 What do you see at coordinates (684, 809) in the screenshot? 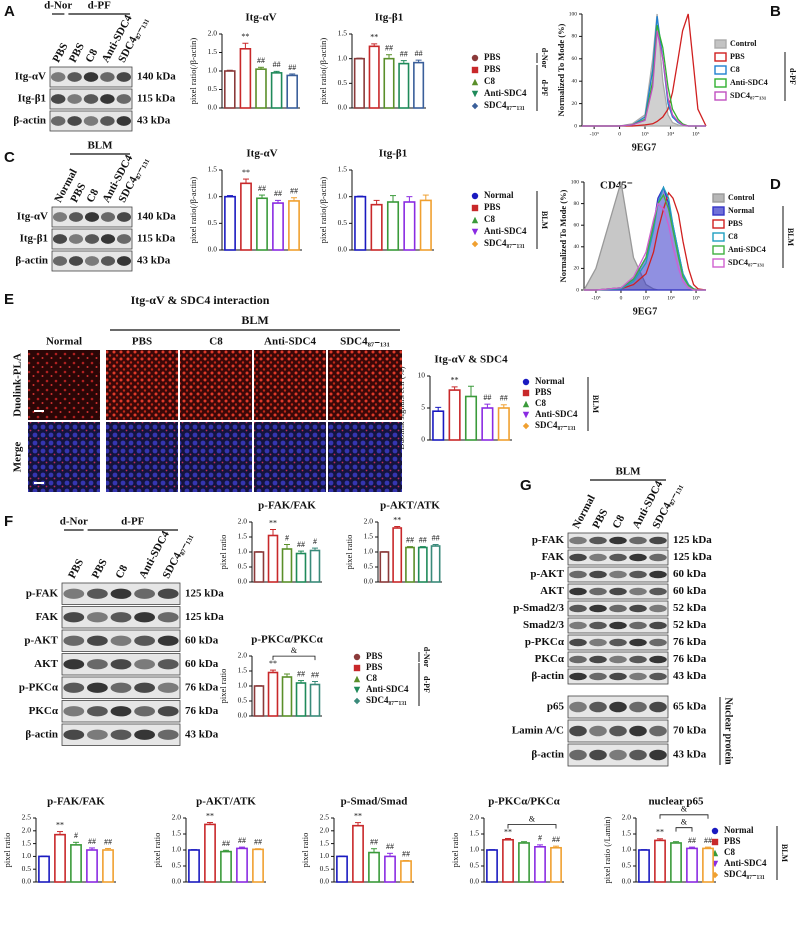
I see `bracket-label: &` at bounding box center [684, 809].